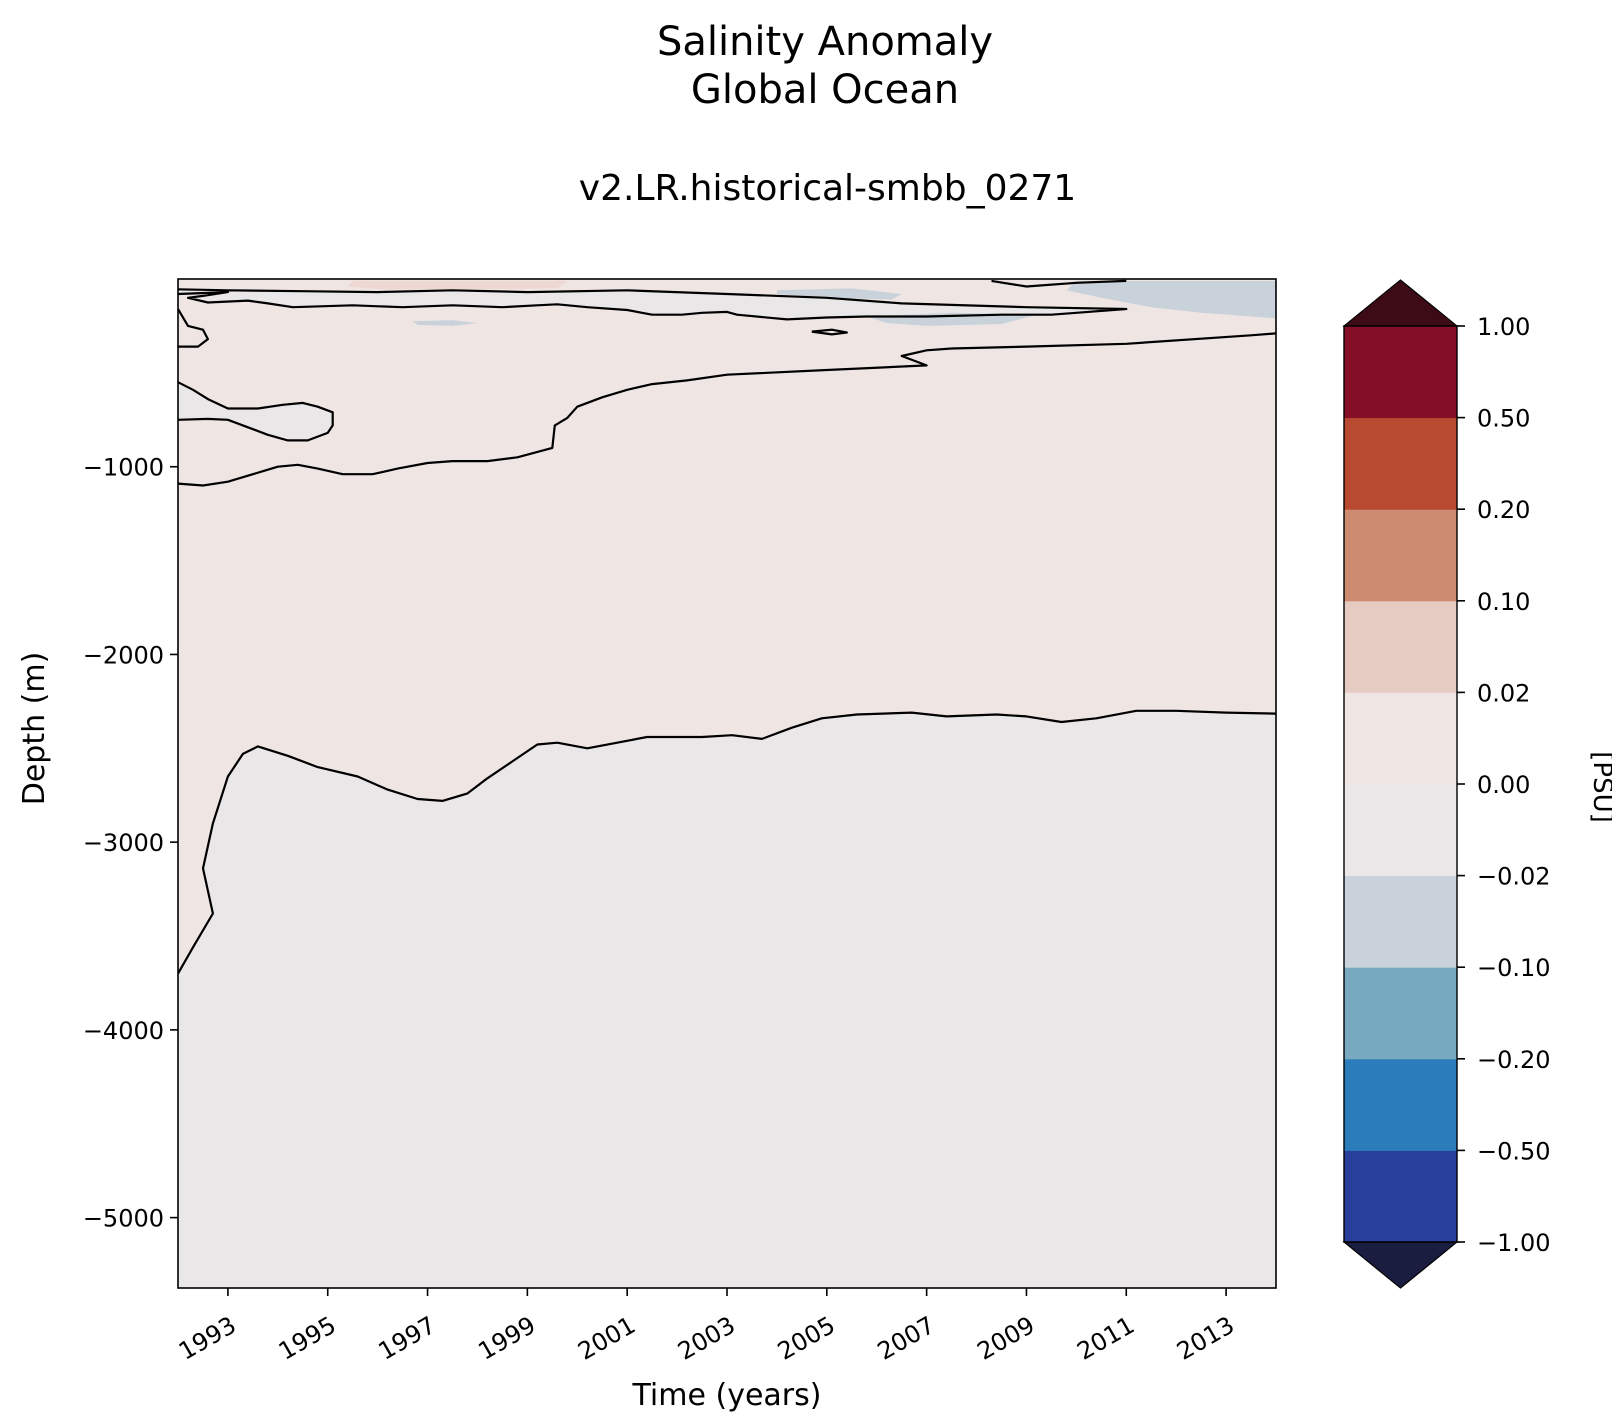  I want to click on x-tick-label: 2013, so click(1205, 1338).